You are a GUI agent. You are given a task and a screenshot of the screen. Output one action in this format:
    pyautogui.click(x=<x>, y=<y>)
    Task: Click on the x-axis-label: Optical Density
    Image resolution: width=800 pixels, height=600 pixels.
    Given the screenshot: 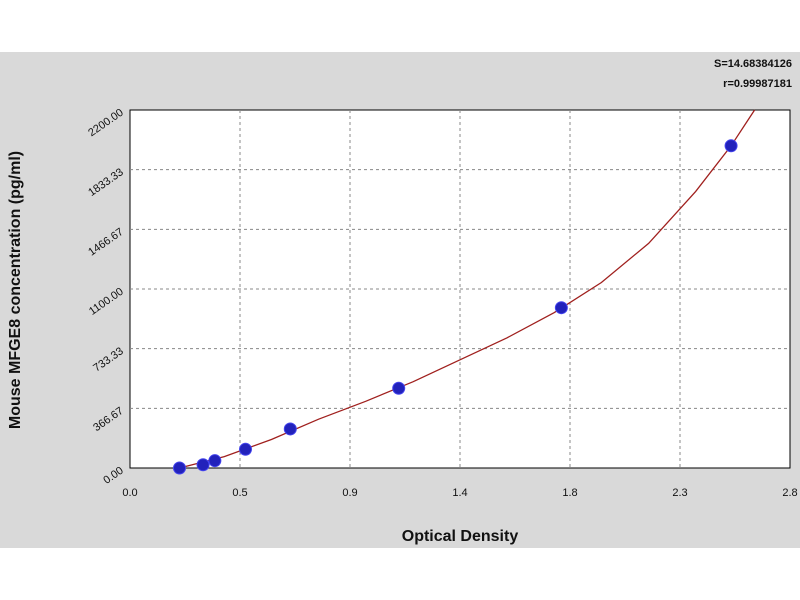 What is the action you would take?
    pyautogui.click(x=460, y=536)
    